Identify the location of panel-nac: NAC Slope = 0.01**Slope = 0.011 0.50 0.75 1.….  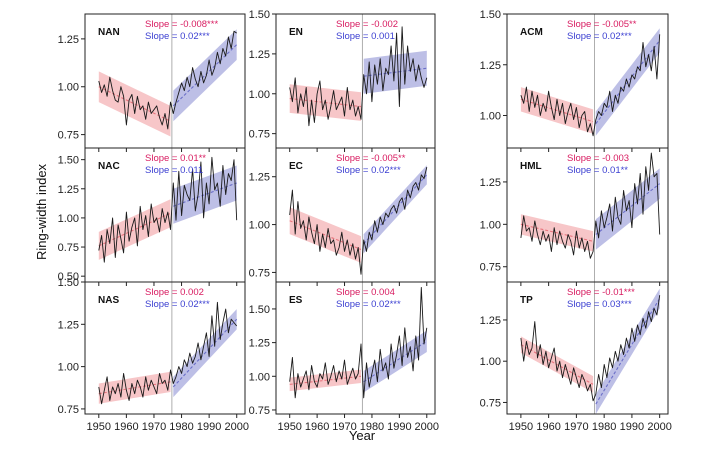
(152, 216).